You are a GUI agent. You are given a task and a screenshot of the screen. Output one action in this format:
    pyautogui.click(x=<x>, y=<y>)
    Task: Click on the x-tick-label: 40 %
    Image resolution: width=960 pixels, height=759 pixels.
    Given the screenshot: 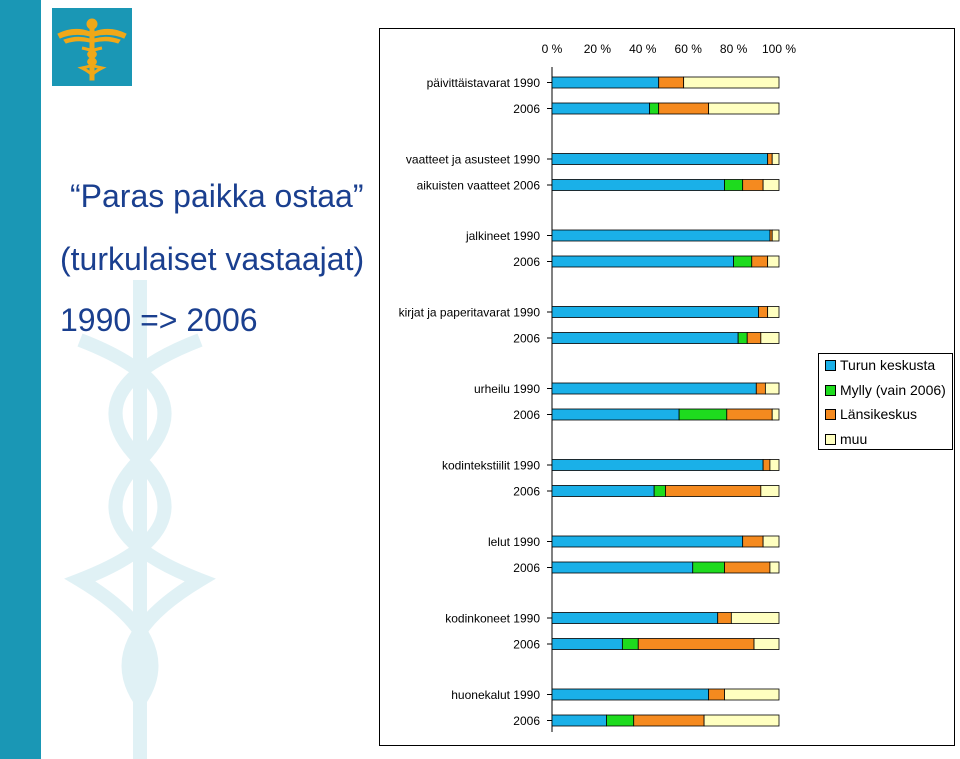 What is the action you would take?
    pyautogui.click(x=643, y=49)
    